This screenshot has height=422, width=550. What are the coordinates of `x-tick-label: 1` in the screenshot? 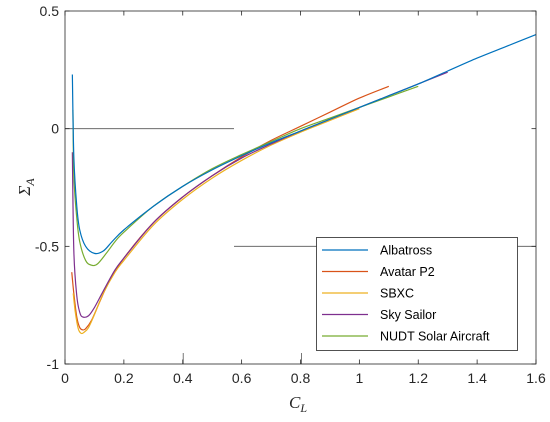 It's located at (359, 378).